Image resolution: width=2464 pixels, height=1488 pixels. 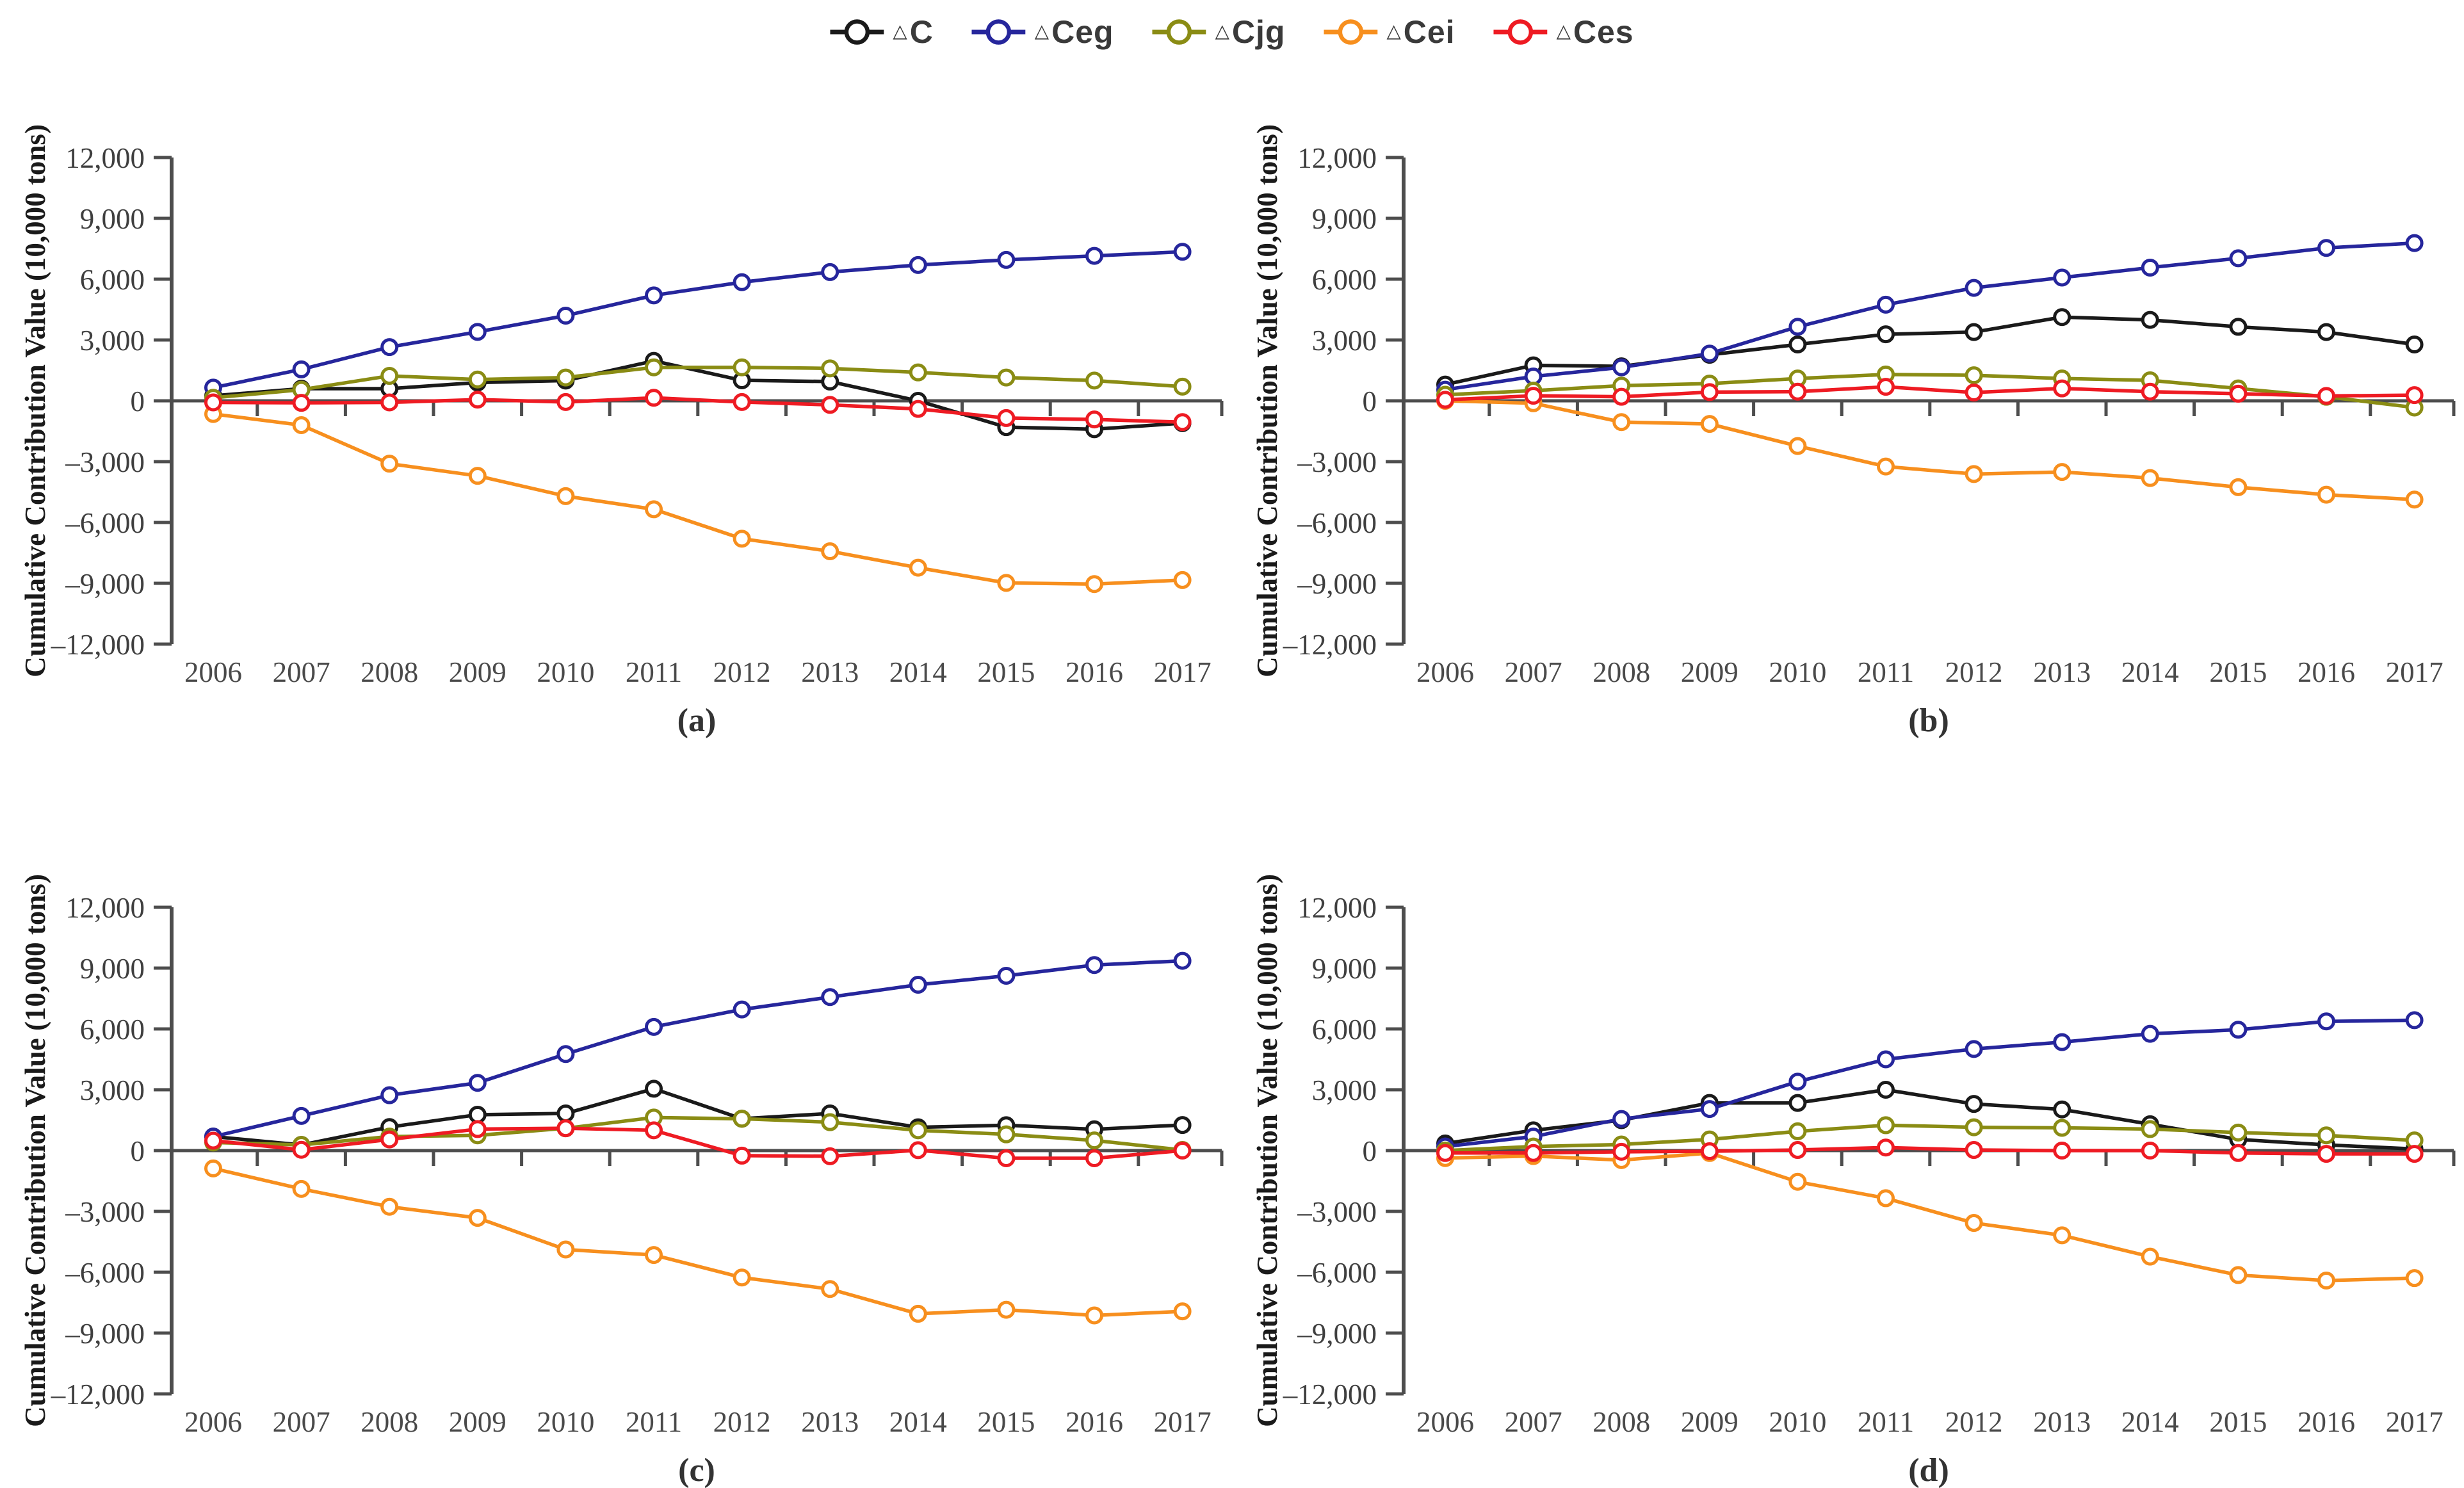 I want to click on series-dCei, so click(x=698, y=1242).